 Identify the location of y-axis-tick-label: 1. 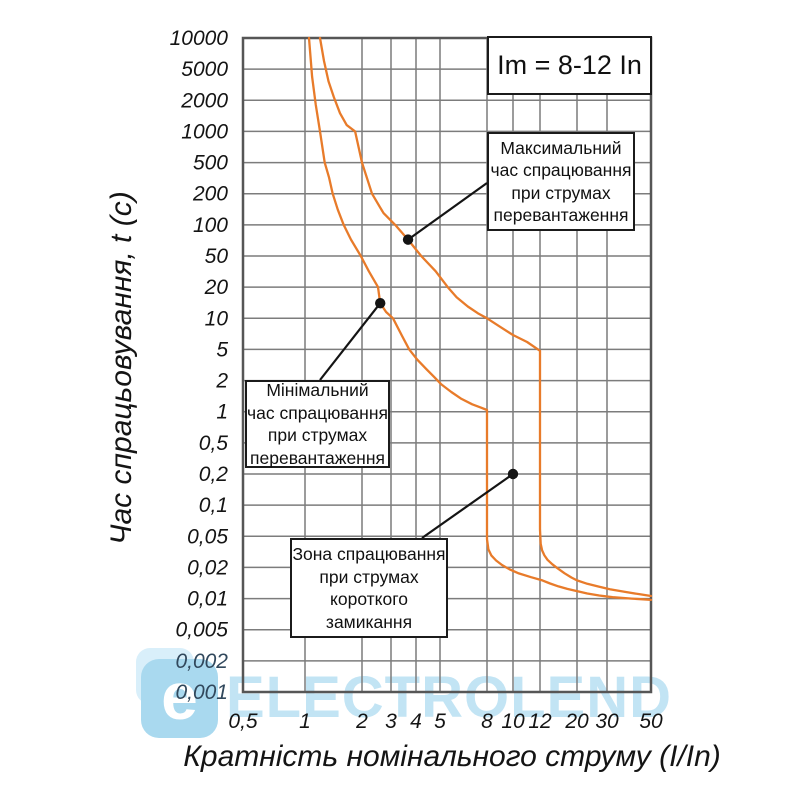
(222, 412).